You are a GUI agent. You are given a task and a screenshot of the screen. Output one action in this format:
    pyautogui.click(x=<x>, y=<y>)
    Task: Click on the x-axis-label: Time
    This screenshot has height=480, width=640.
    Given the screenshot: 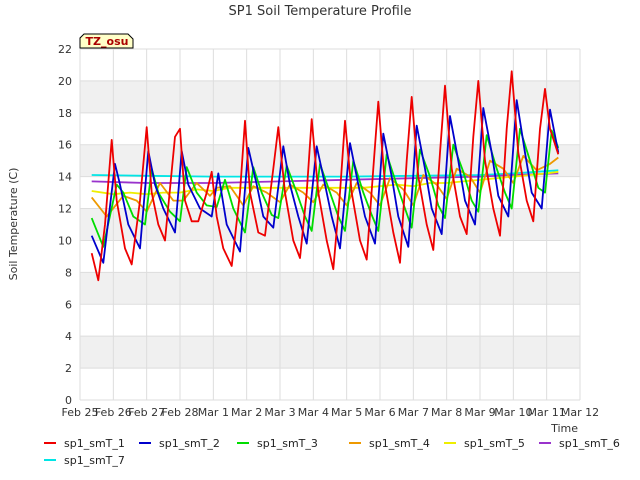 What is the action you would take?
    pyautogui.click(x=564, y=428)
    